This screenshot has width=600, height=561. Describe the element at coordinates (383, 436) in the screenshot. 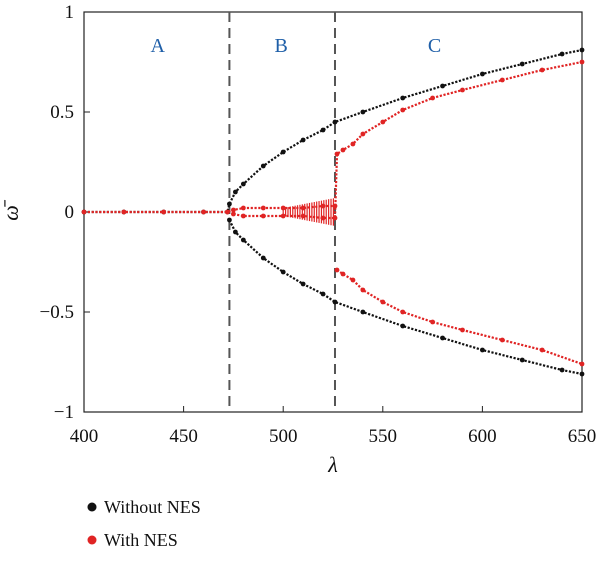

I see `x-tick-label: 550` at that location.